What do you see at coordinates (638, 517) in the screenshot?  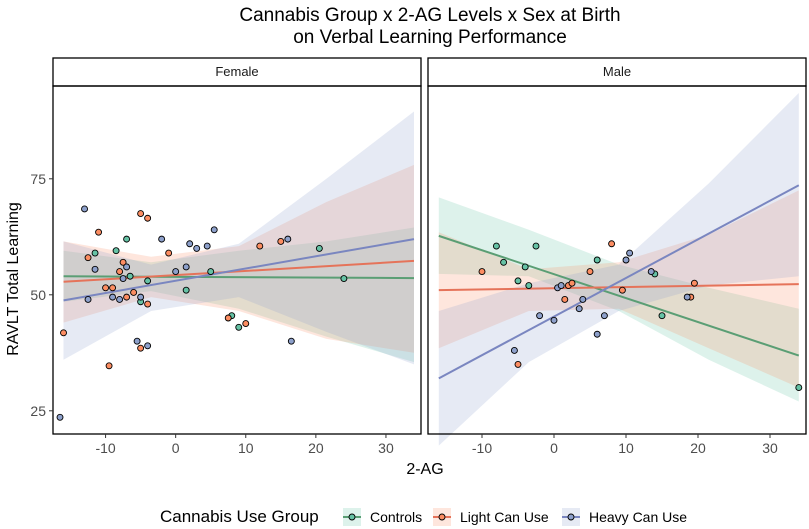 I see `legend-label-heavy-can-use: Heavy Can Use` at bounding box center [638, 517].